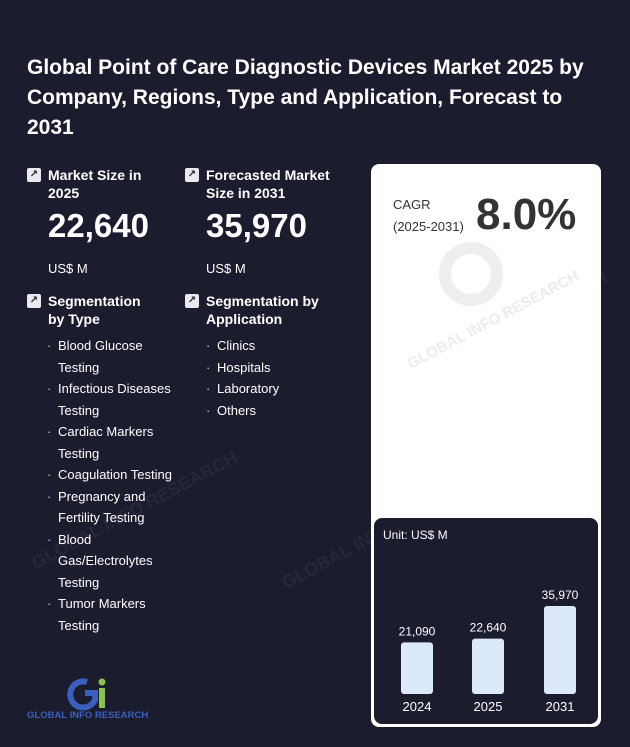 The image size is (630, 747). What do you see at coordinates (88, 715) in the screenshot?
I see `logo-text: GLOBAL INFO RESEARCH` at bounding box center [88, 715].